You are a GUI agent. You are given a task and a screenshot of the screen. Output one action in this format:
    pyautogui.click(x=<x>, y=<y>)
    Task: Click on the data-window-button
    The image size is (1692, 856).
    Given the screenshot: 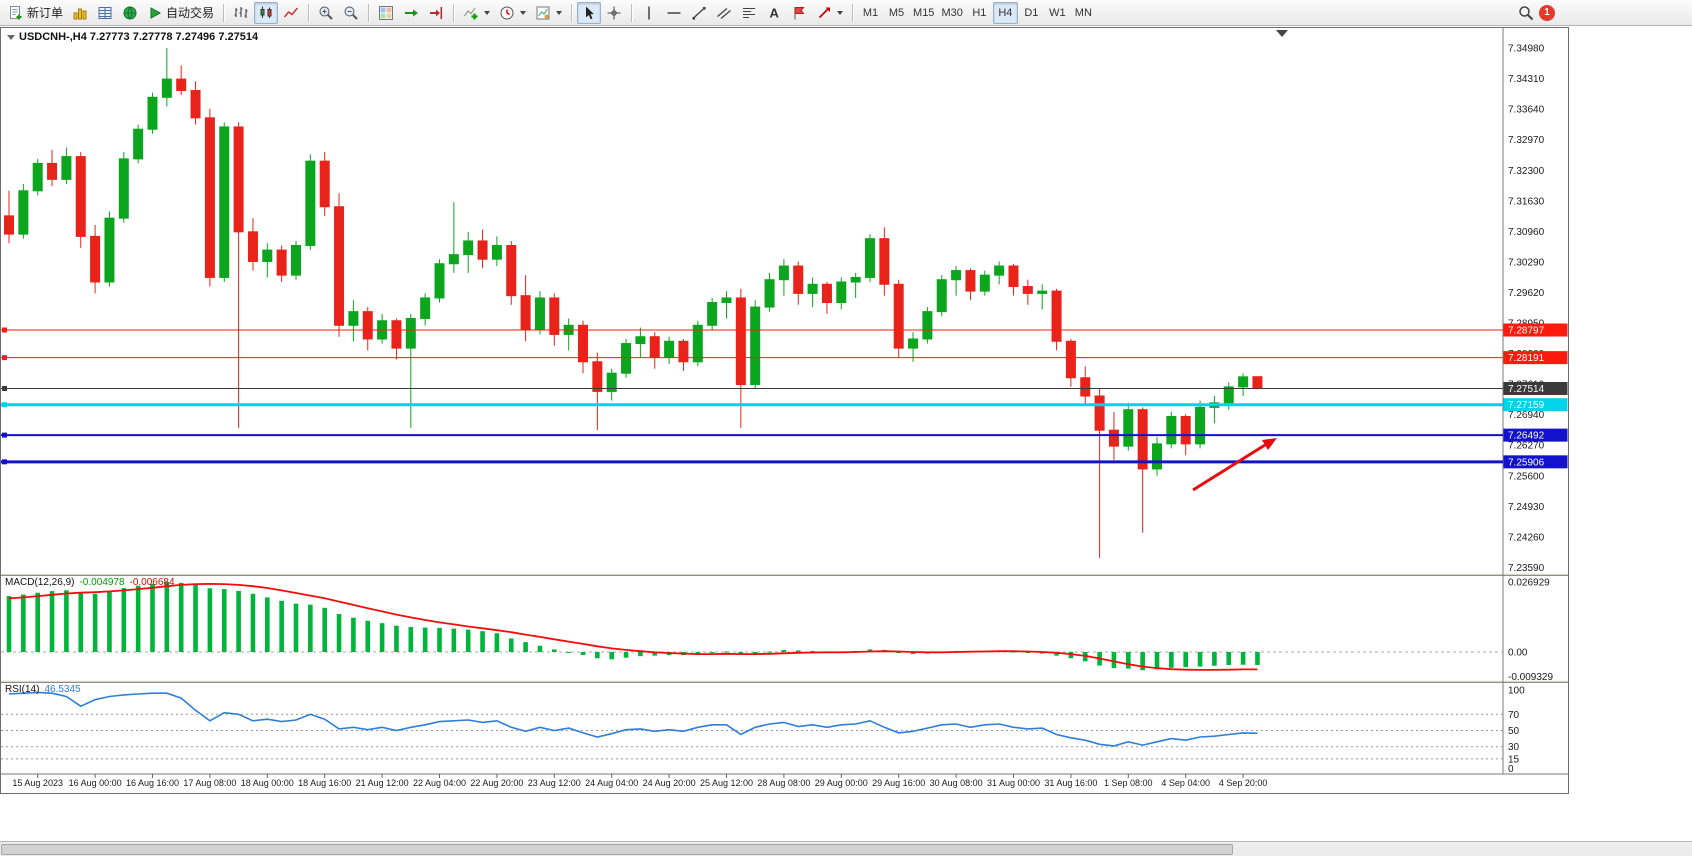 What is the action you would take?
    pyautogui.click(x=105, y=13)
    